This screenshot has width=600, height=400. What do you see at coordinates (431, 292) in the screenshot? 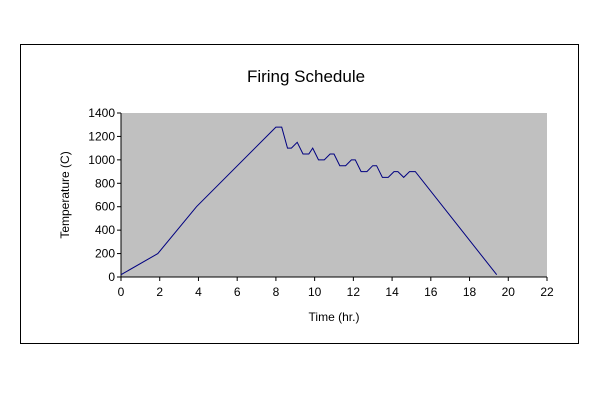
I see `x-tick-label-16: 16` at bounding box center [431, 292].